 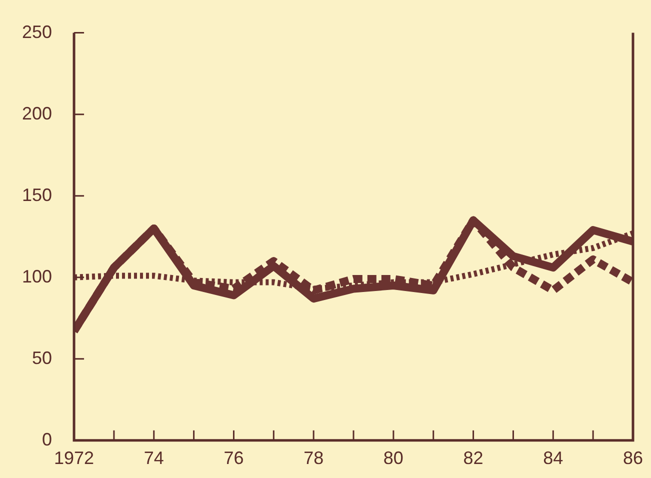 I want to click on y-tick-label: 250, so click(x=37, y=32).